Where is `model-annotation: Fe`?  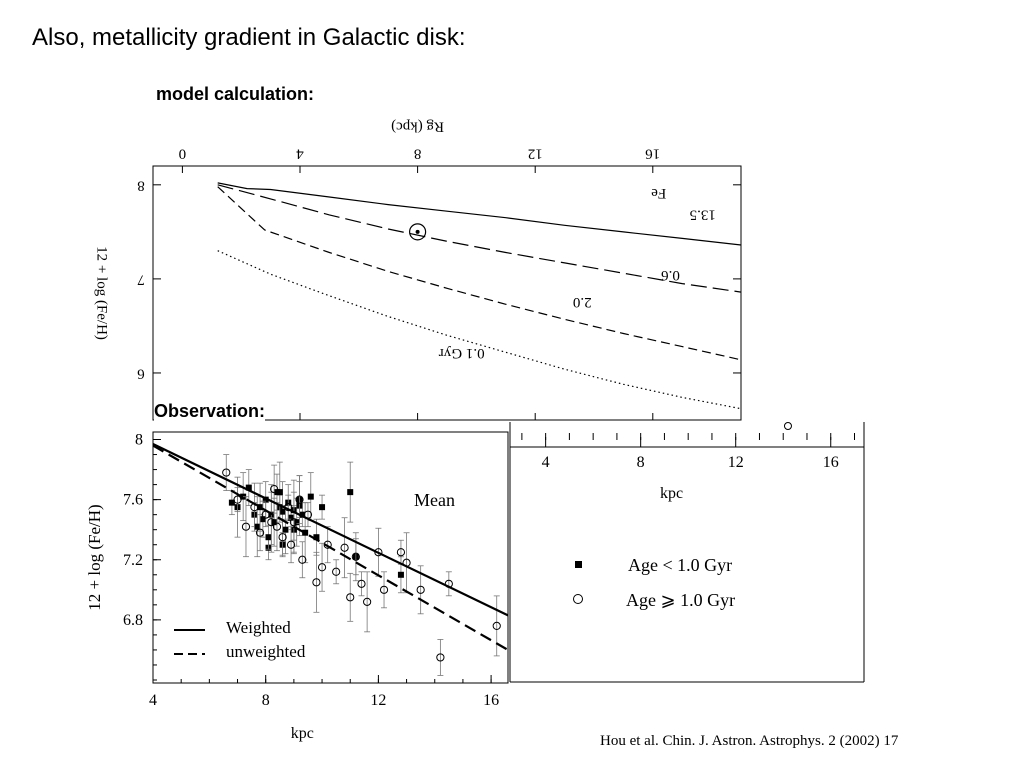
model-annotation: Fe is located at coordinates (658, 193).